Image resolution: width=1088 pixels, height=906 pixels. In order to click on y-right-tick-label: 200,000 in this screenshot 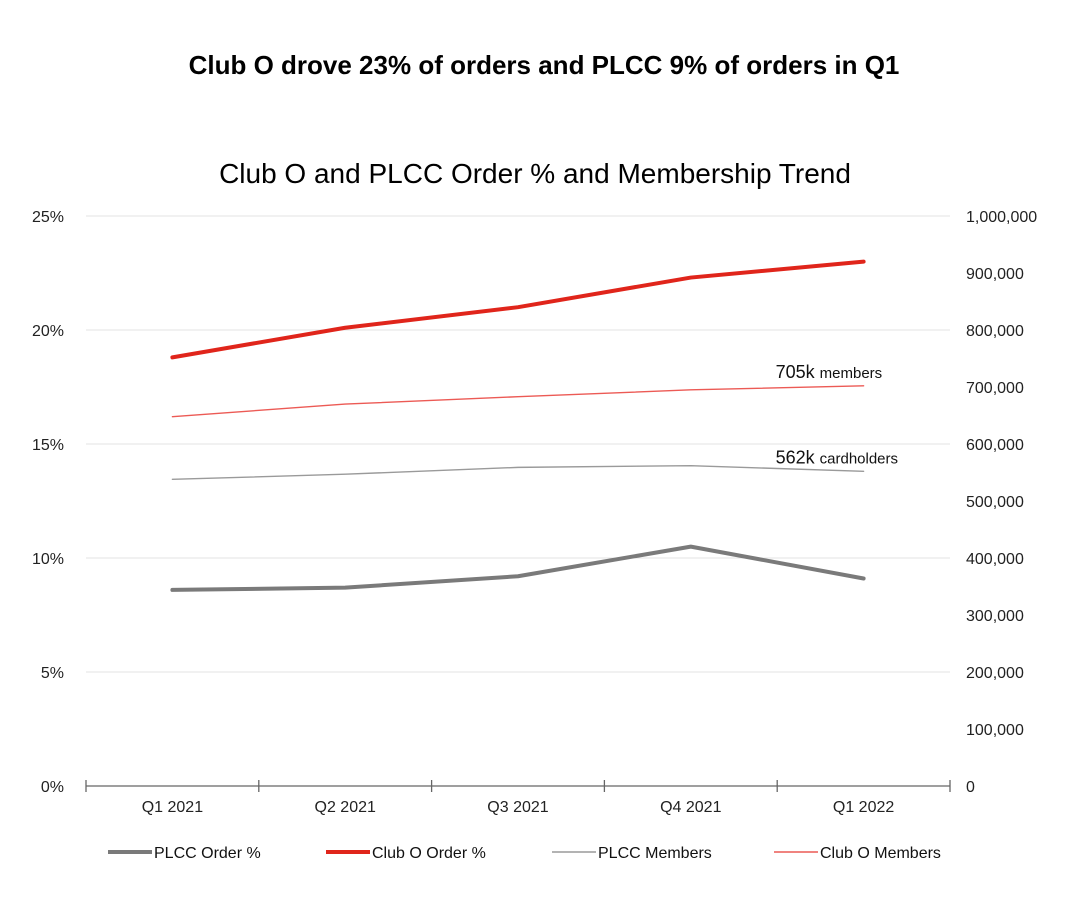, I will do `click(995, 673)`.